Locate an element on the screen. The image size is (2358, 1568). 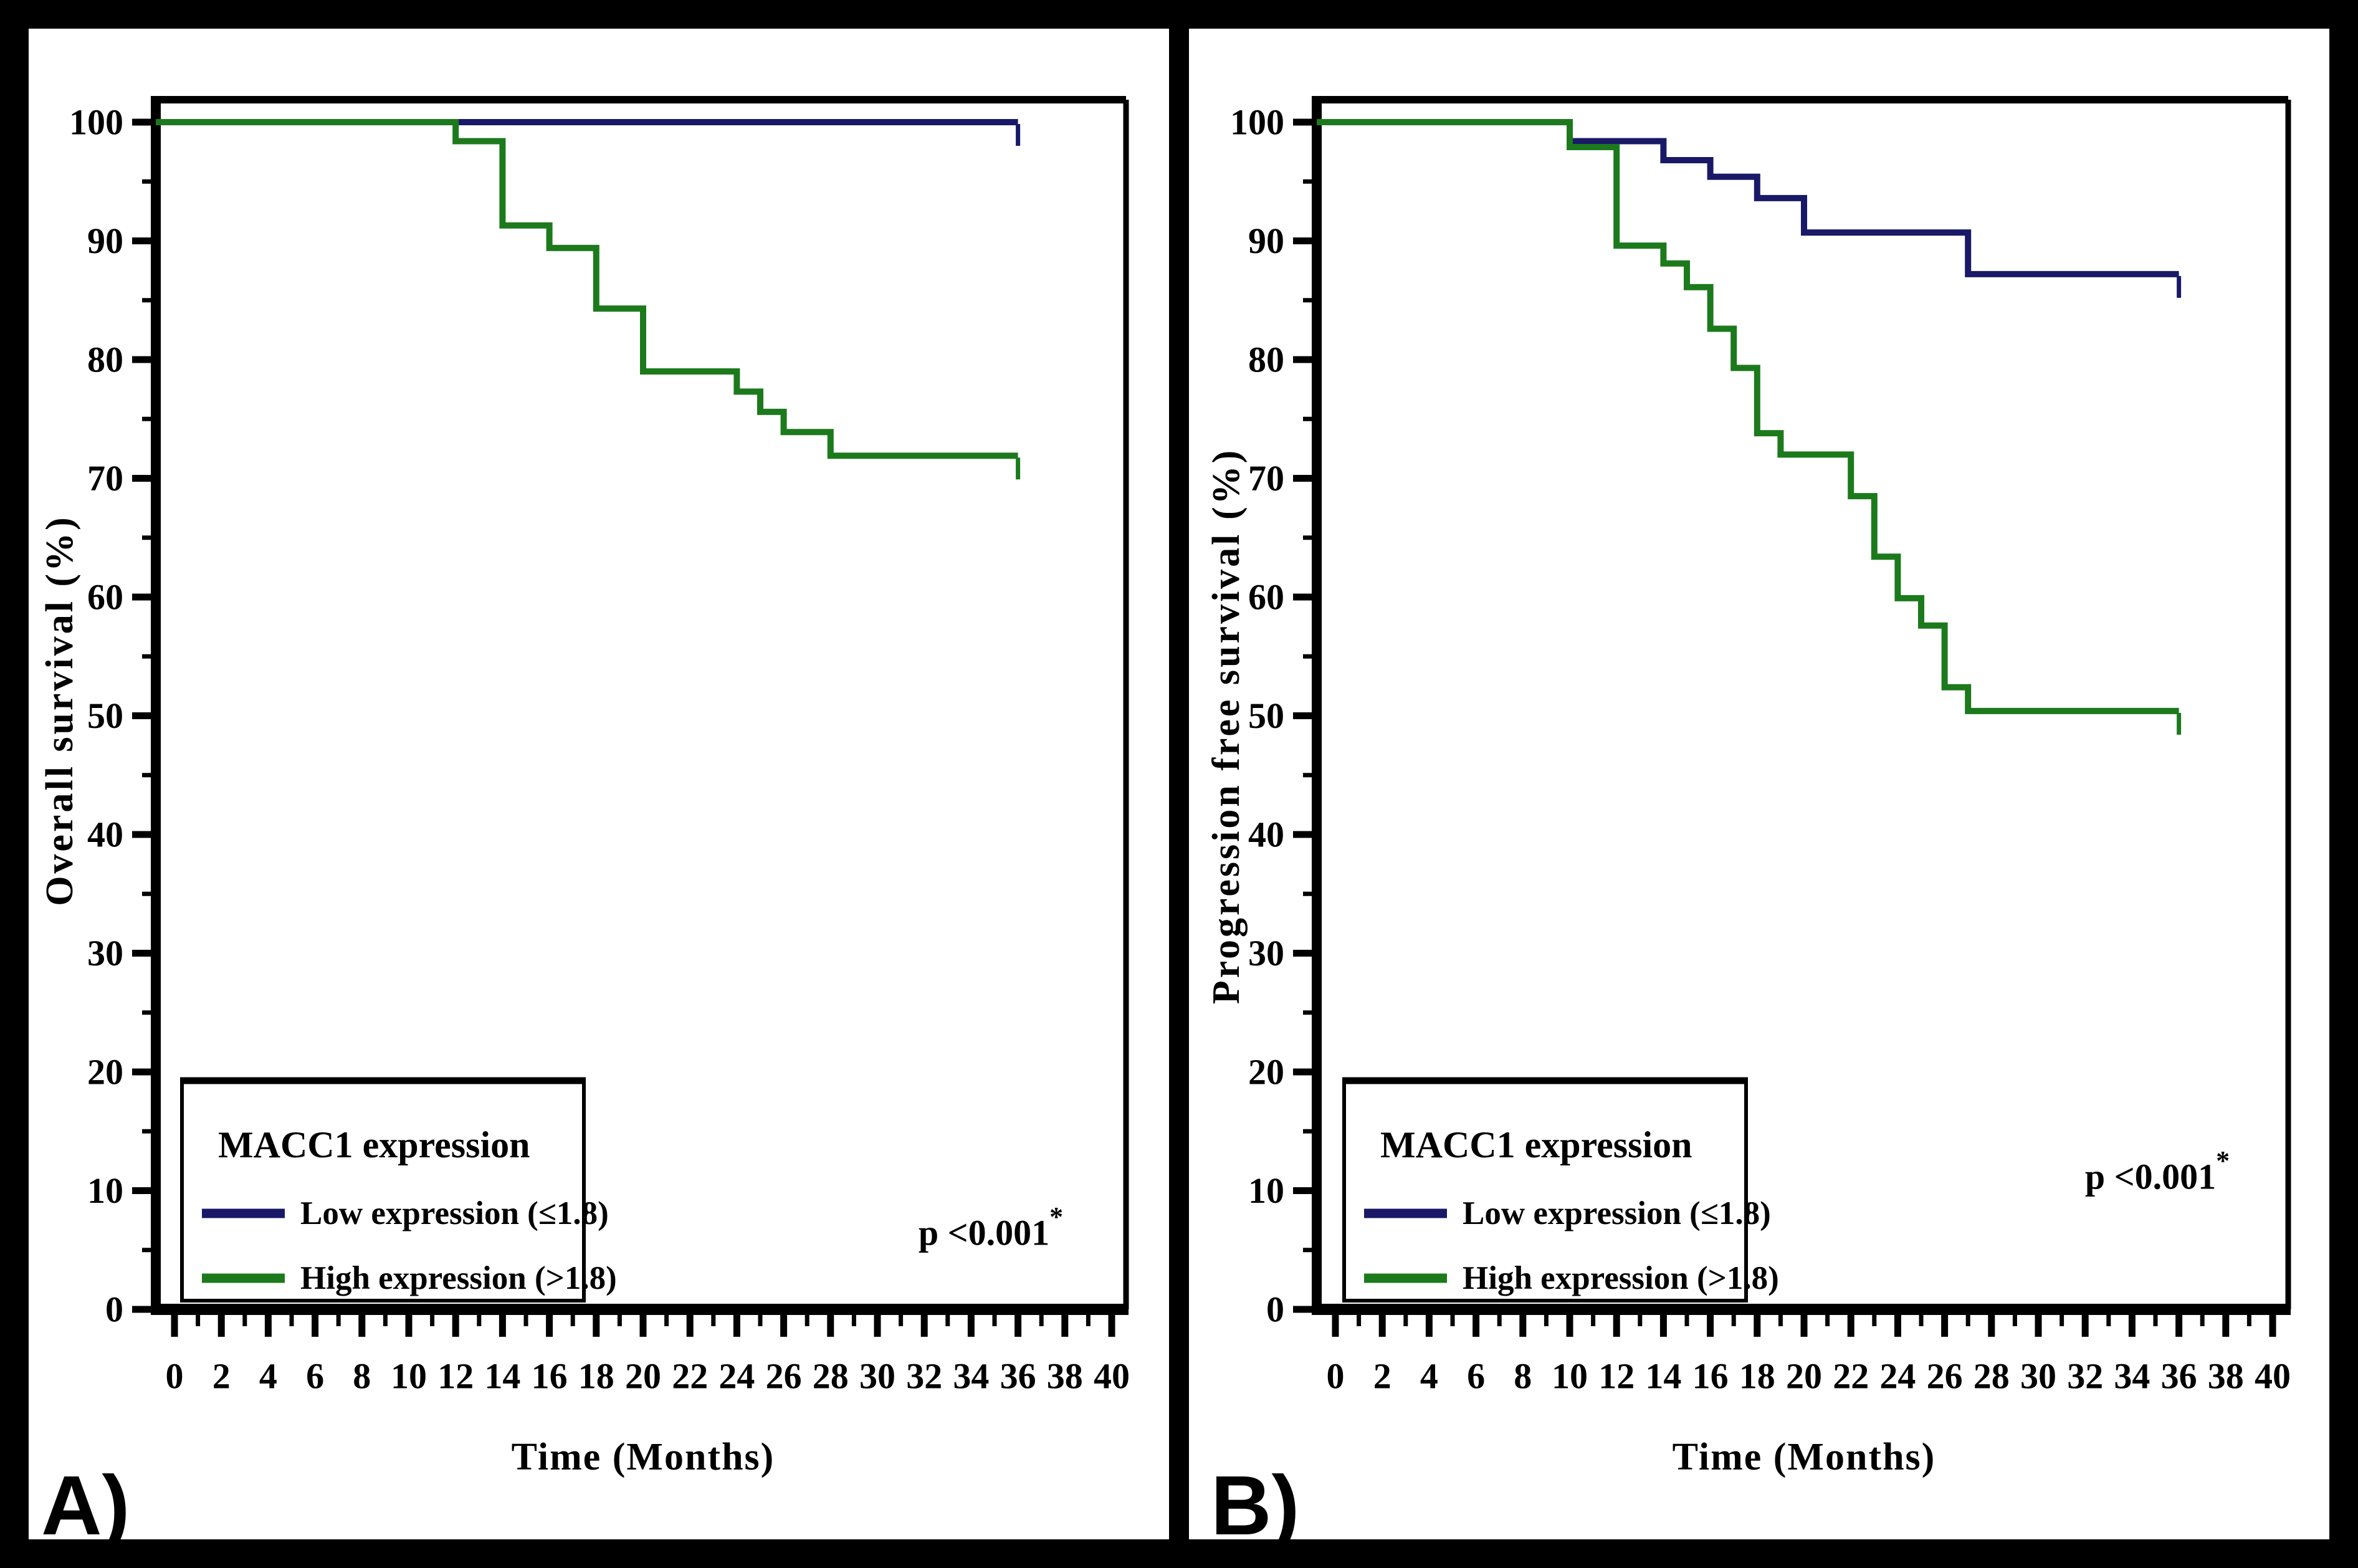
panel-a-x-tick-label: 8 is located at coordinates (362, 1376).